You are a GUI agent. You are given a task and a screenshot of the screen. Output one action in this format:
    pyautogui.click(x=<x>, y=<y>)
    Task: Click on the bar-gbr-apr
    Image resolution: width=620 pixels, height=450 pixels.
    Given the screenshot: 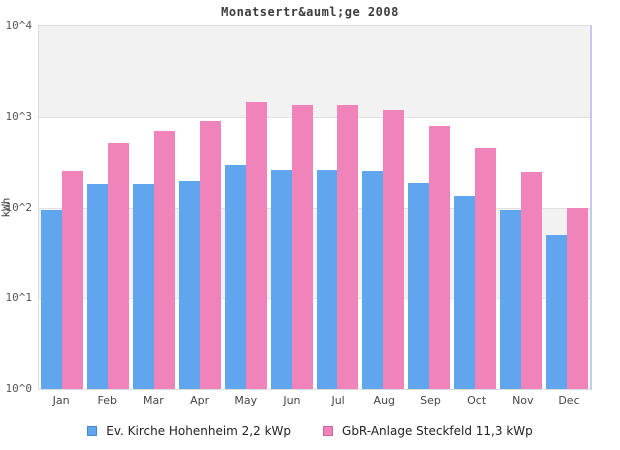 What is the action you would take?
    pyautogui.click(x=210, y=254)
    